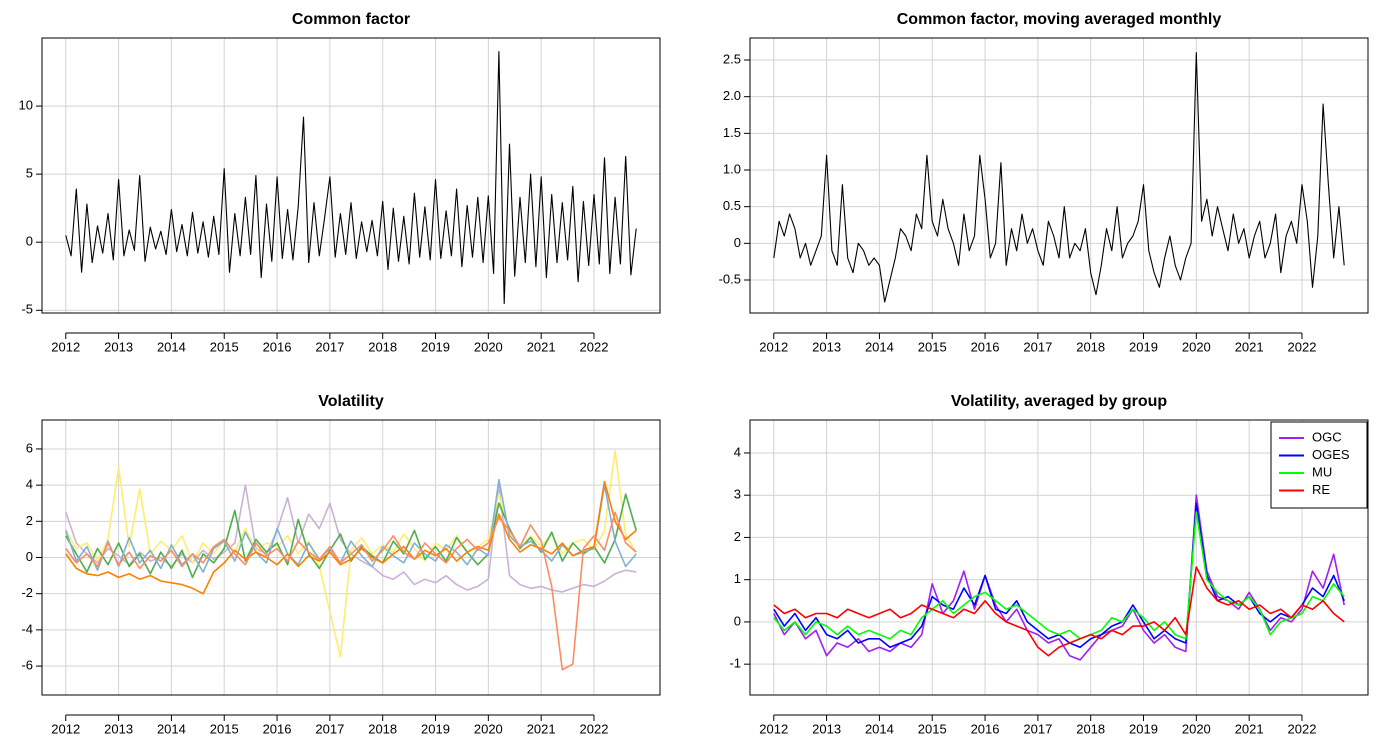  I want to click on legend-label: OGES, so click(1331, 454).